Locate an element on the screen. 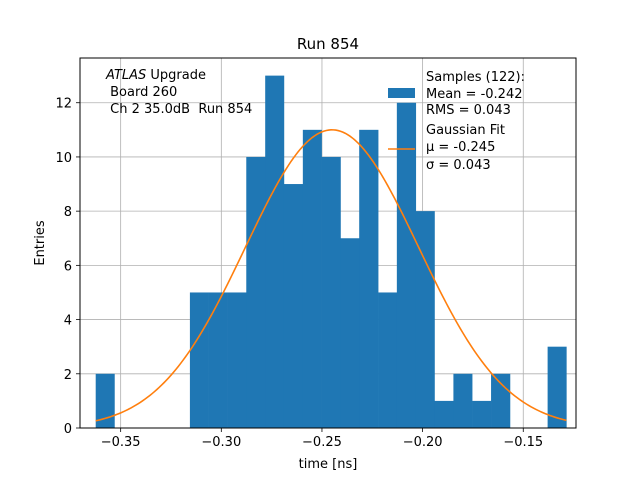 The image size is (640, 480). x-axis-ticks: −0.35 −0.30 −0.25 −0.20 −0.15 is located at coordinates (322, 439).